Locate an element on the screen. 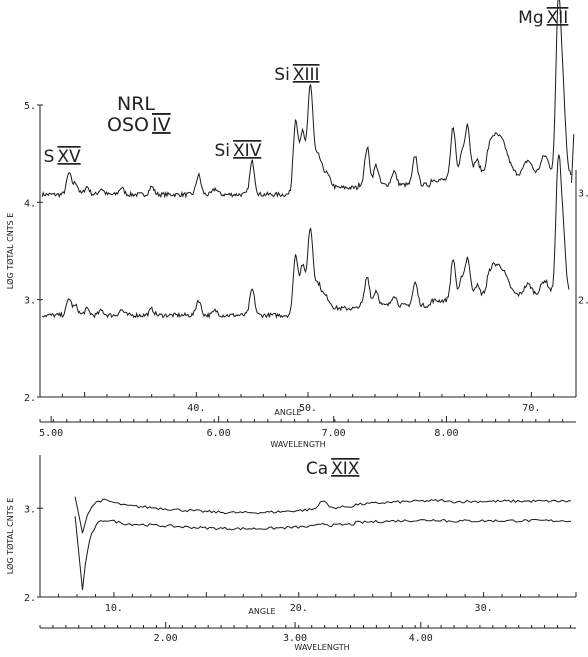  observatory-numeral: IV is located at coordinates (161, 125).